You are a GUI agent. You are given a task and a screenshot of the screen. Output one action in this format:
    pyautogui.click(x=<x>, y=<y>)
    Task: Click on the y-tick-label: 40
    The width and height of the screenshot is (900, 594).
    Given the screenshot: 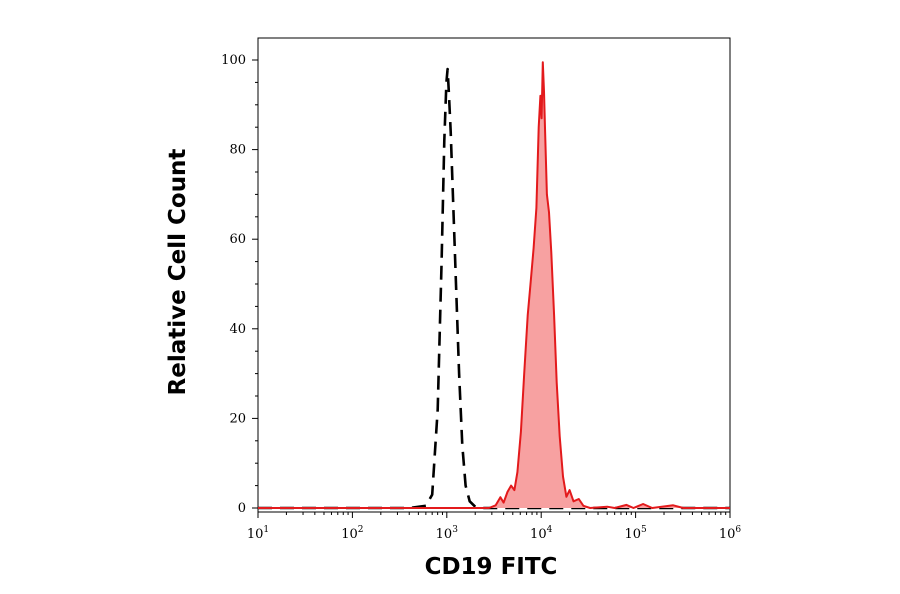 What is the action you would take?
    pyautogui.click(x=237, y=329)
    